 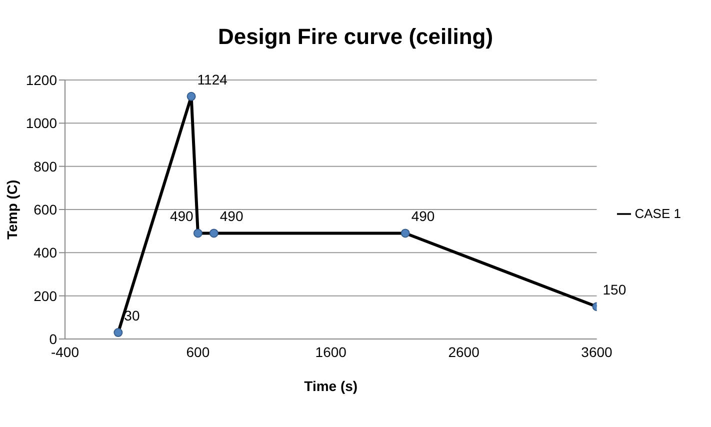 I want to click on y-tick-label: 800, so click(x=46, y=166).